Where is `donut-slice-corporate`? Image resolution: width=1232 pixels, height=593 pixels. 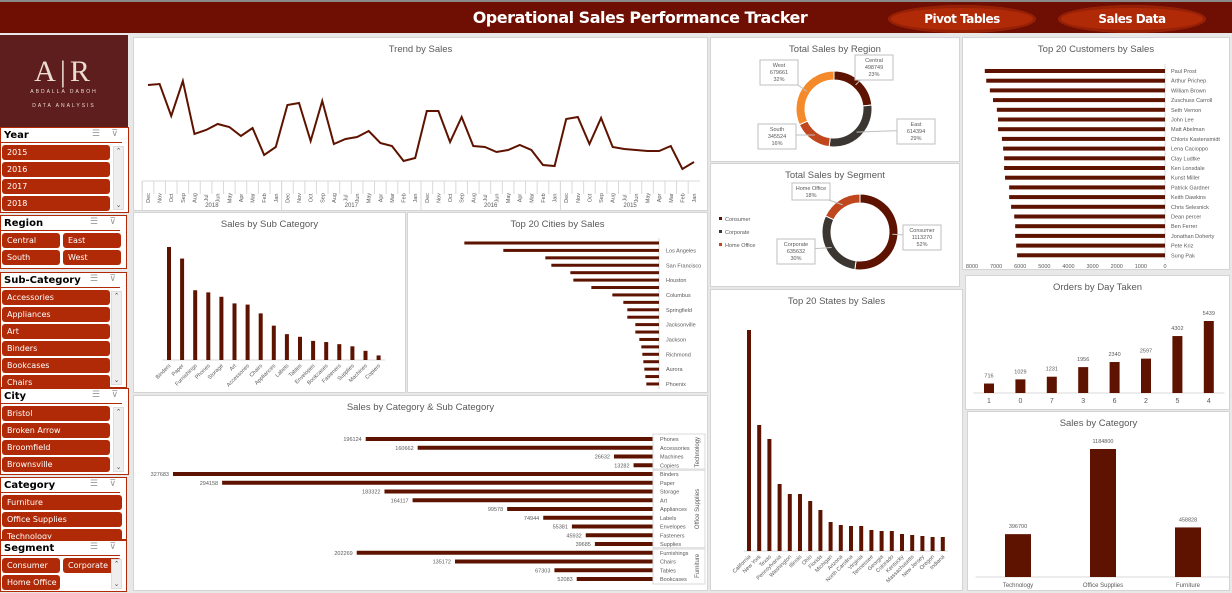
donut-slice-corporate is located at coordinates (839, 243).